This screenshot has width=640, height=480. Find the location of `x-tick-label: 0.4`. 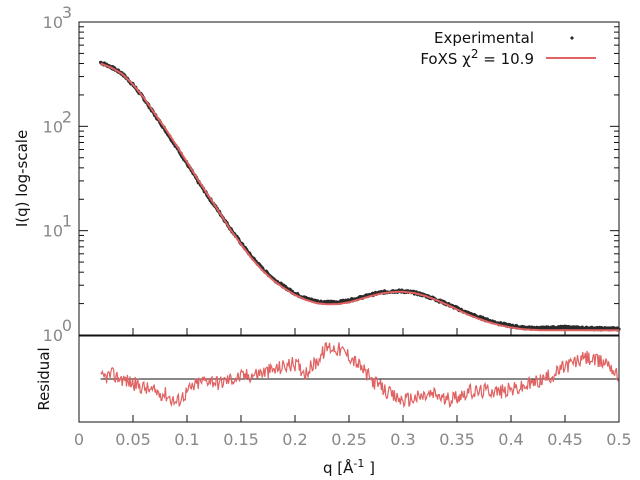

x-tick-label: 0.4 is located at coordinates (510, 439).